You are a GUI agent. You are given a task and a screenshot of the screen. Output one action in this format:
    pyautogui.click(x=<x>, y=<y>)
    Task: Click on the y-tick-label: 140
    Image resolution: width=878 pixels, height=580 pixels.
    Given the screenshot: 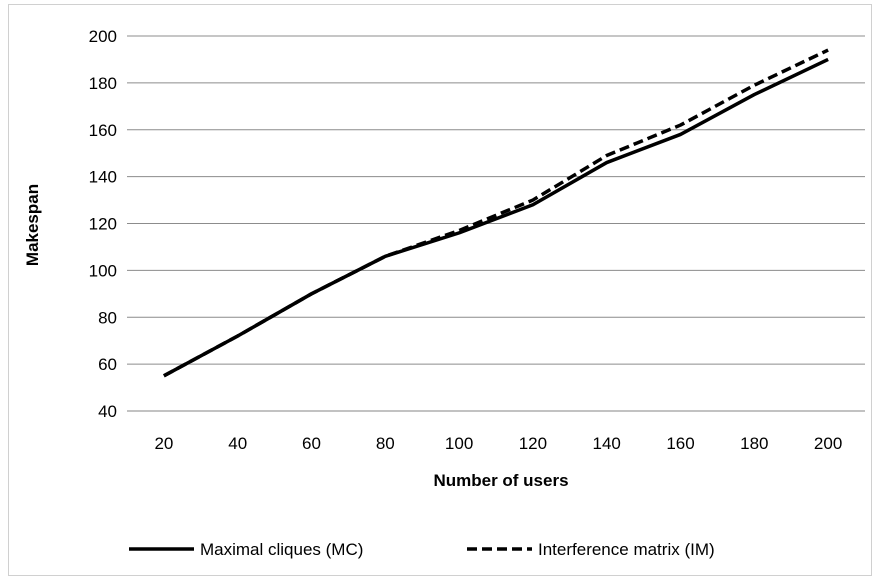 What is the action you would take?
    pyautogui.click(x=103, y=177)
    